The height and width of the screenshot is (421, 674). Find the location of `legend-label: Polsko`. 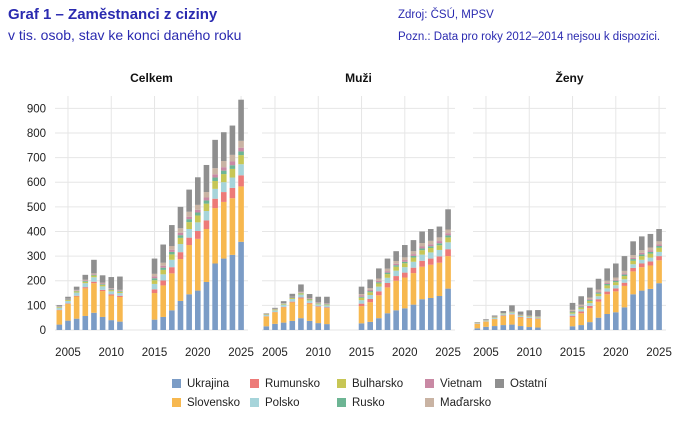

legend-label: Polsko is located at coordinates (282, 403).